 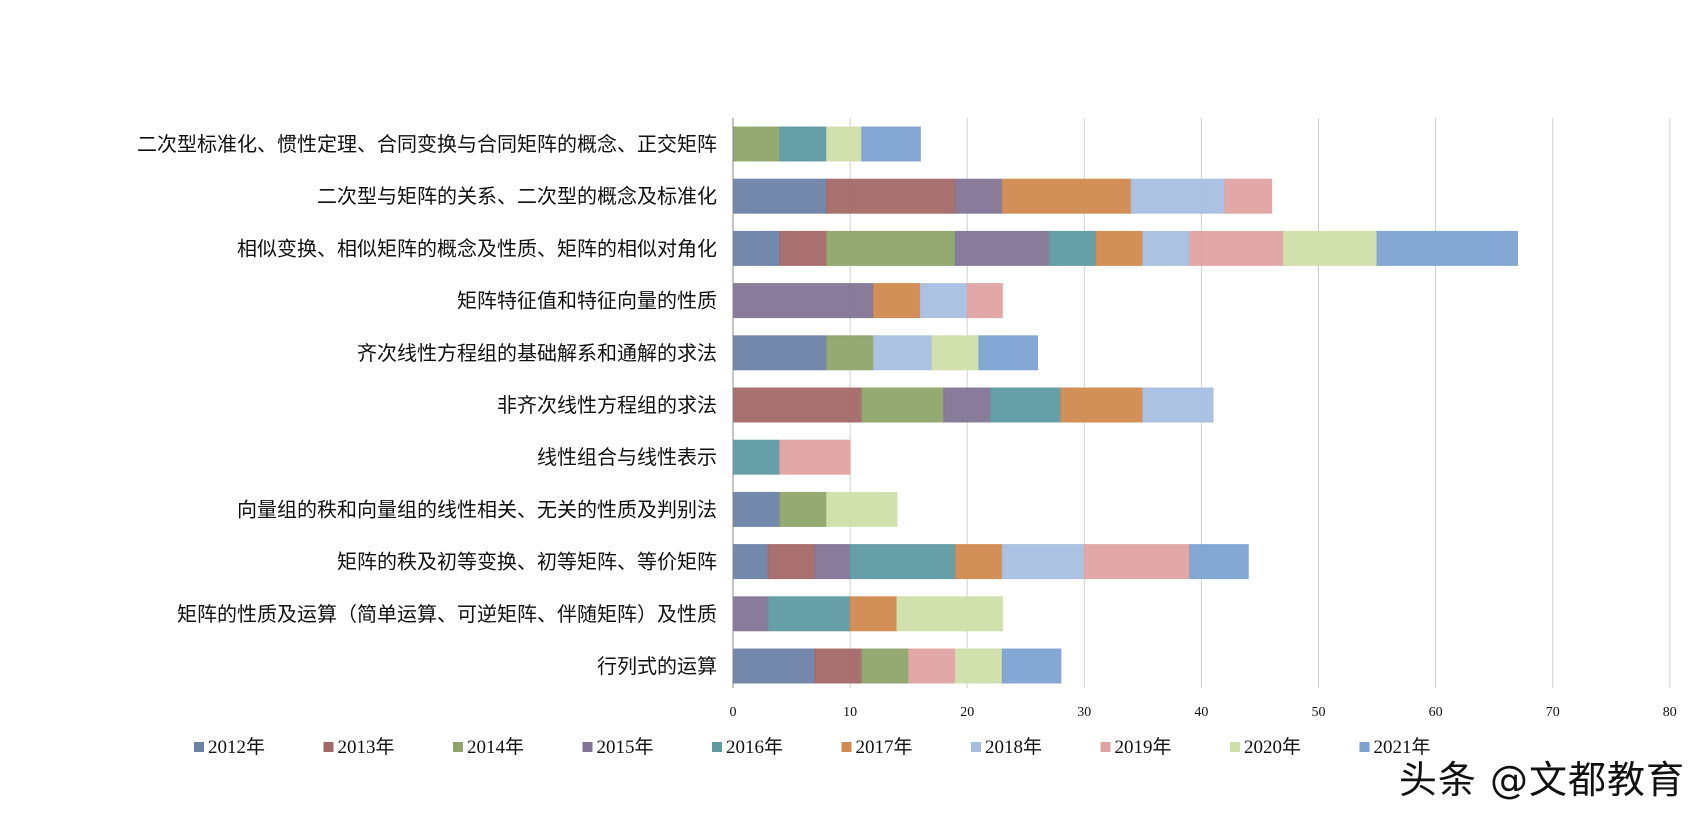 What do you see at coordinates (477, 248) in the screenshot?
I see `category-label: 相似变换、相似矩阵的概念及性质、矩阵的相似对角化` at bounding box center [477, 248].